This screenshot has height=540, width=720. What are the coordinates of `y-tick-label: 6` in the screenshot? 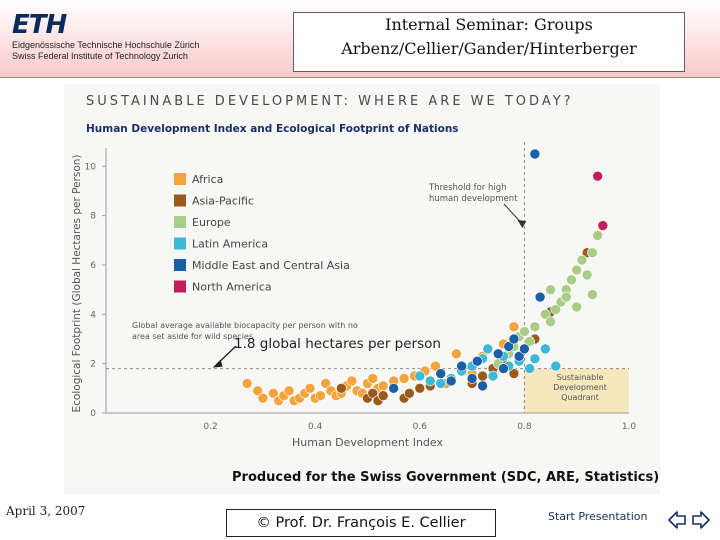 It's located at (93, 266).